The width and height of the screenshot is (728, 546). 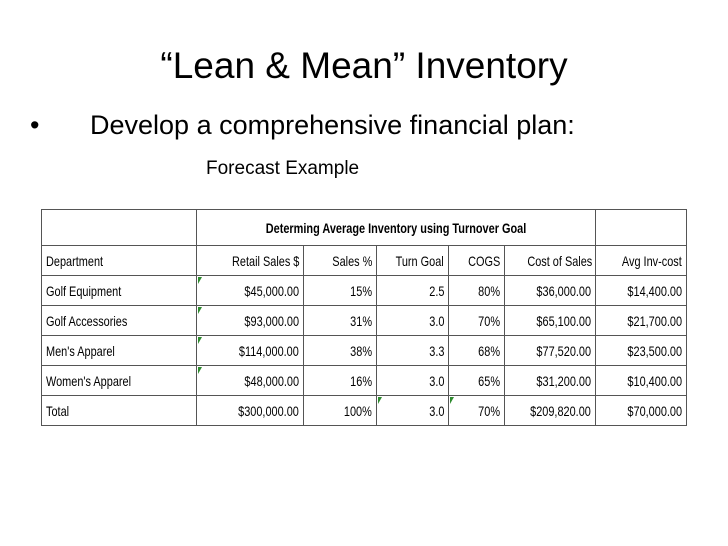 I want to click on subheading: Forecast Example, so click(x=283, y=168).